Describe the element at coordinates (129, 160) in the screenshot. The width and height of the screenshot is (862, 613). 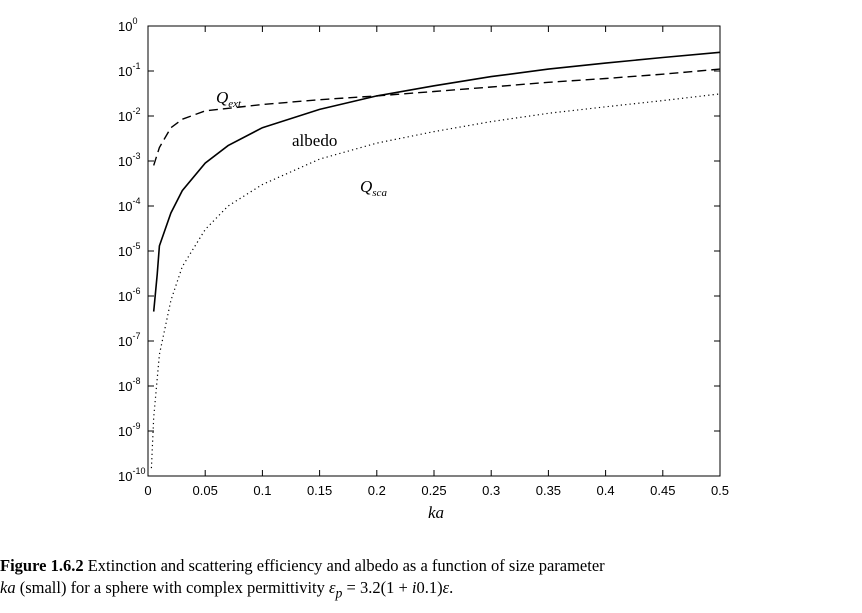
I see `y-tick-label: 10⁻³` at that location.